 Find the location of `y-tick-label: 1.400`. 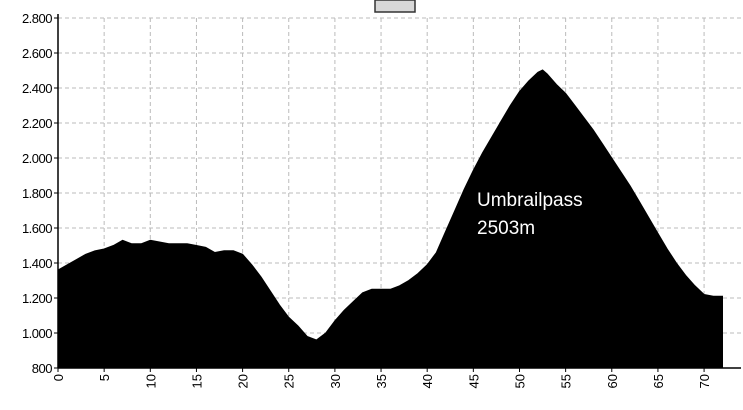

y-tick-label: 1.400 is located at coordinates (37, 263).